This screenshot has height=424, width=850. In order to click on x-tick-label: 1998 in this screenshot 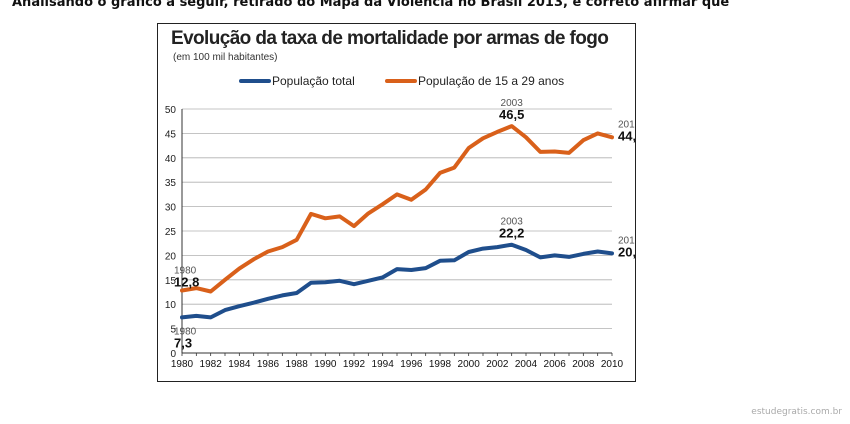, I will do `click(440, 364)`.